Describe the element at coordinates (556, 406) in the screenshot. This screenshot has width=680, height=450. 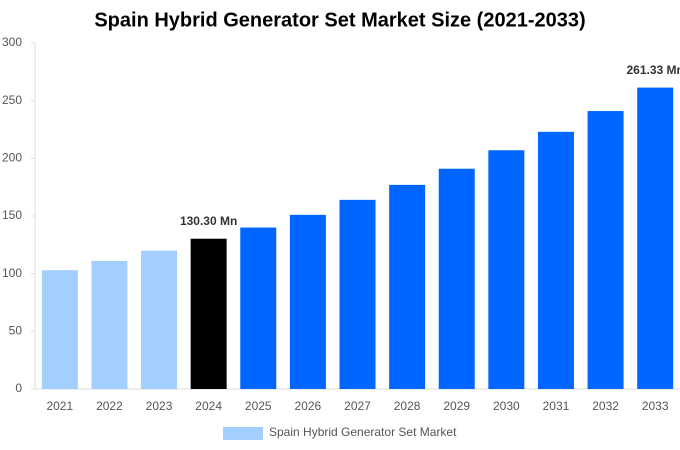
I see `x-tick-label: 2031` at that location.